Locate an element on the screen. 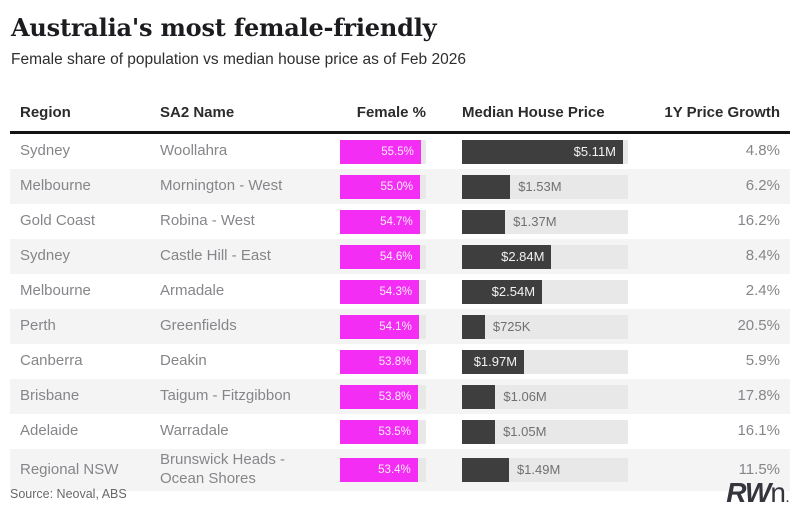 The height and width of the screenshot is (517, 800). female-pct-bar-label: 55.0% is located at coordinates (397, 186).